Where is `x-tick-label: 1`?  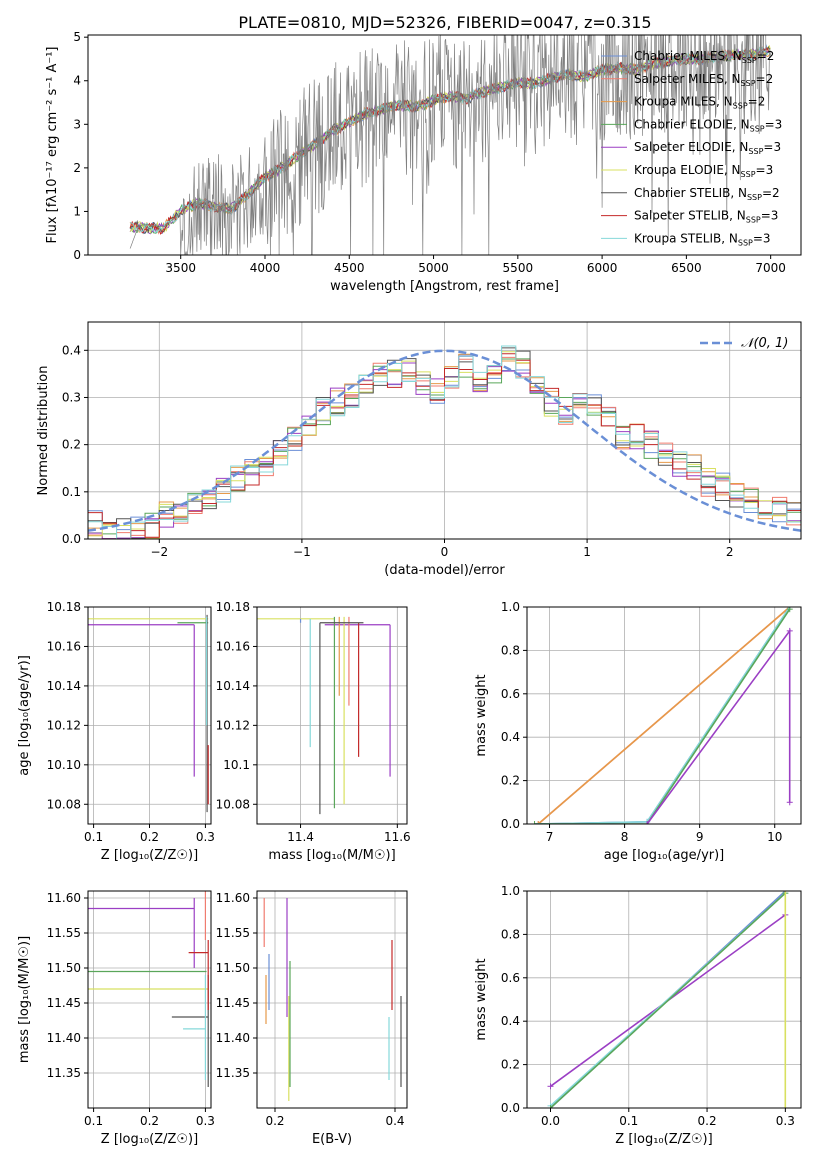
x-tick-label: 1 is located at coordinates (587, 552).